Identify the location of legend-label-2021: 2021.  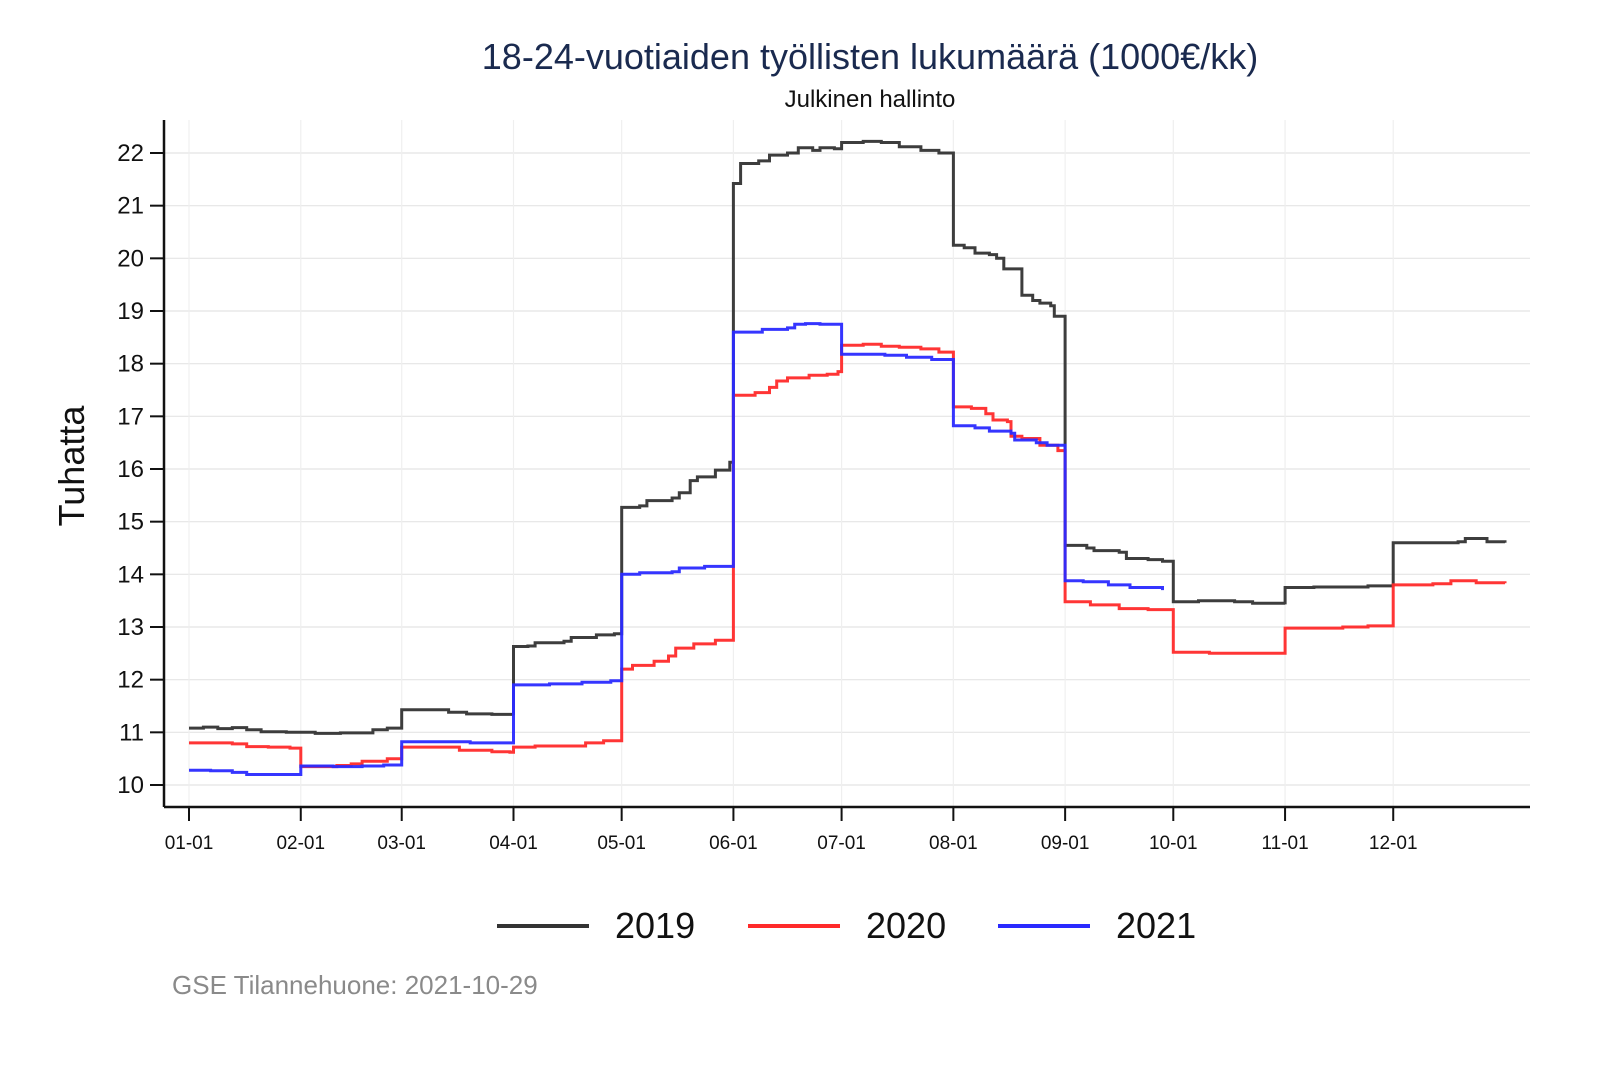
(1156, 925).